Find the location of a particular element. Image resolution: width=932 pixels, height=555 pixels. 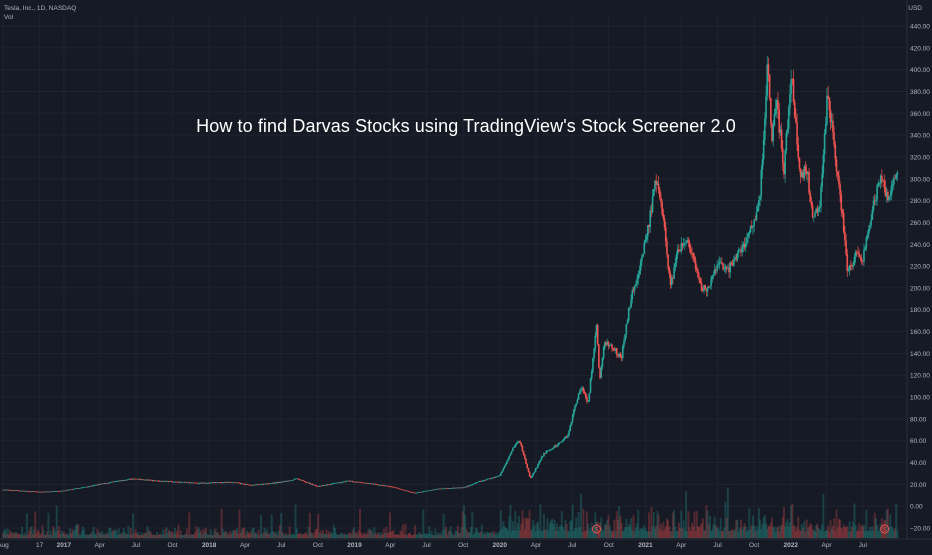

y-tick-label: −20.00 is located at coordinates (920, 529).